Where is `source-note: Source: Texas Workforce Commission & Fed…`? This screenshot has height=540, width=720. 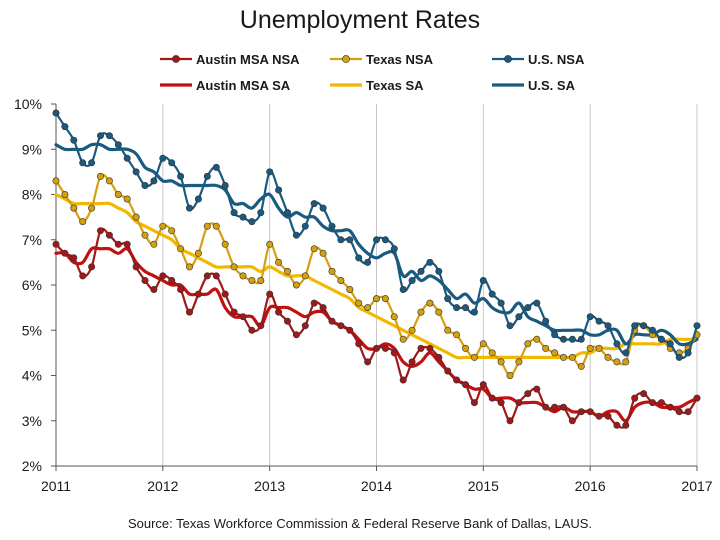 source-note: Source: Texas Workforce Commission & Fed… is located at coordinates (360, 523).